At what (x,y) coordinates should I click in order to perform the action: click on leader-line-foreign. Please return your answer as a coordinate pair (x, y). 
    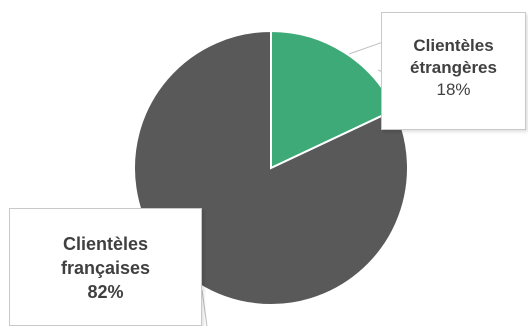
    Looking at the image, I should click on (366, 48).